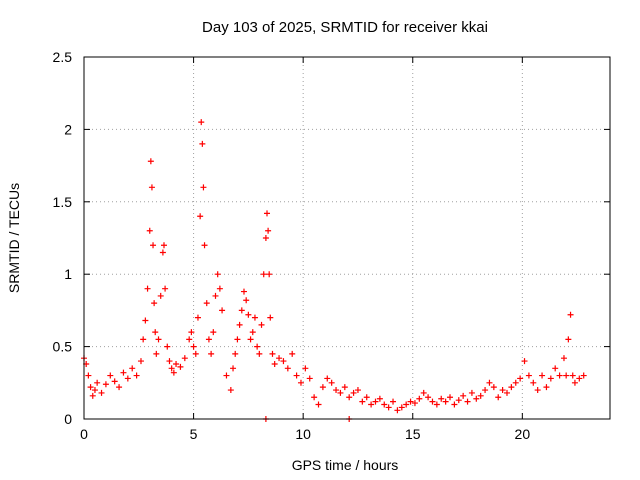 The image size is (640, 480). Describe the element at coordinates (523, 434) in the screenshot. I see `x-tick-label: 20` at that location.